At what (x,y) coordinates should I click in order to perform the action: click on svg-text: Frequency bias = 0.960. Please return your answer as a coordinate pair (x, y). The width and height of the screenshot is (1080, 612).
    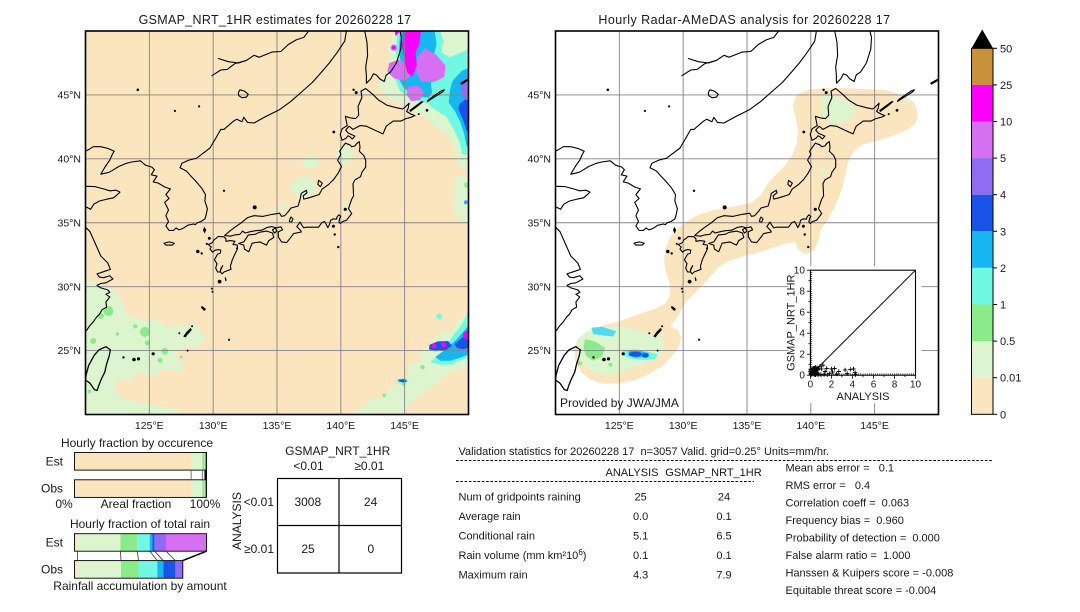
    Looking at the image, I should click on (845, 521).